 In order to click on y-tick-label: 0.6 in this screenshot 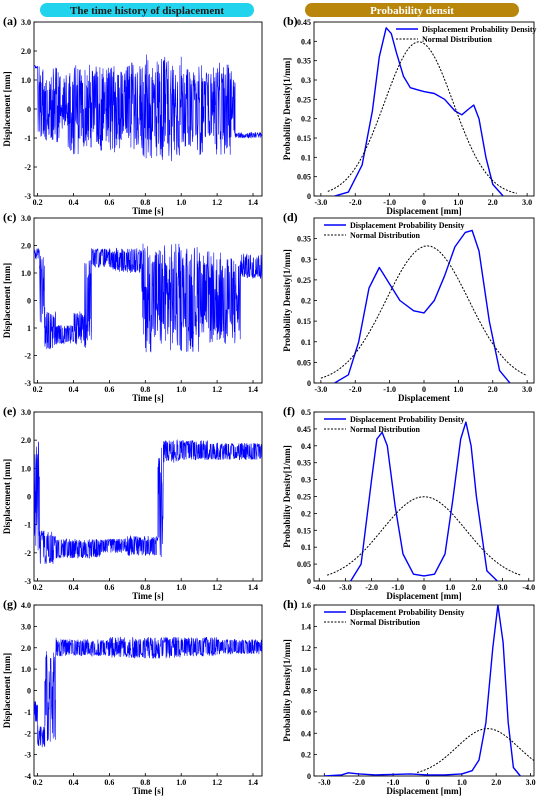, I will do `click(306, 712)`.